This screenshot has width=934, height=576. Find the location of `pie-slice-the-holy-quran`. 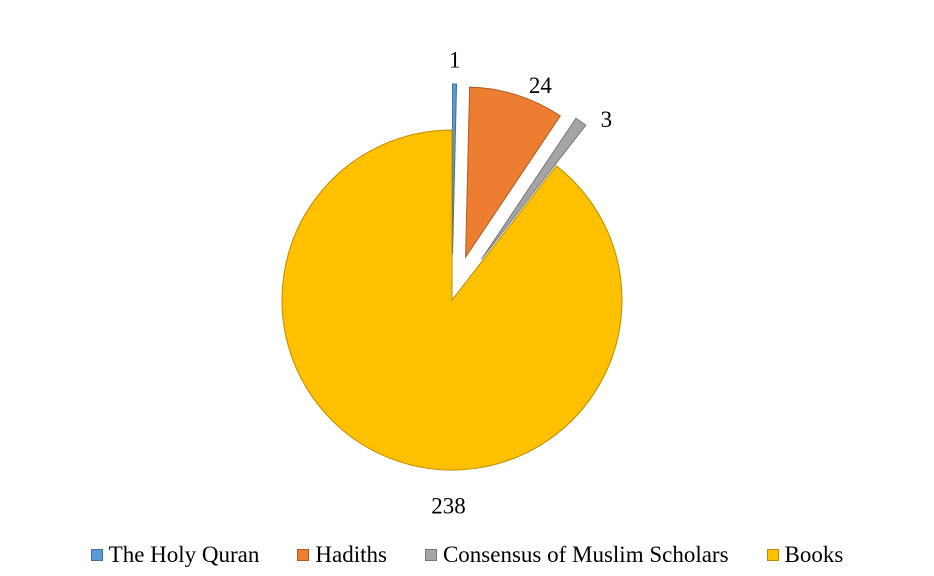

pie-slice-the-holy-quran is located at coordinates (455, 169).